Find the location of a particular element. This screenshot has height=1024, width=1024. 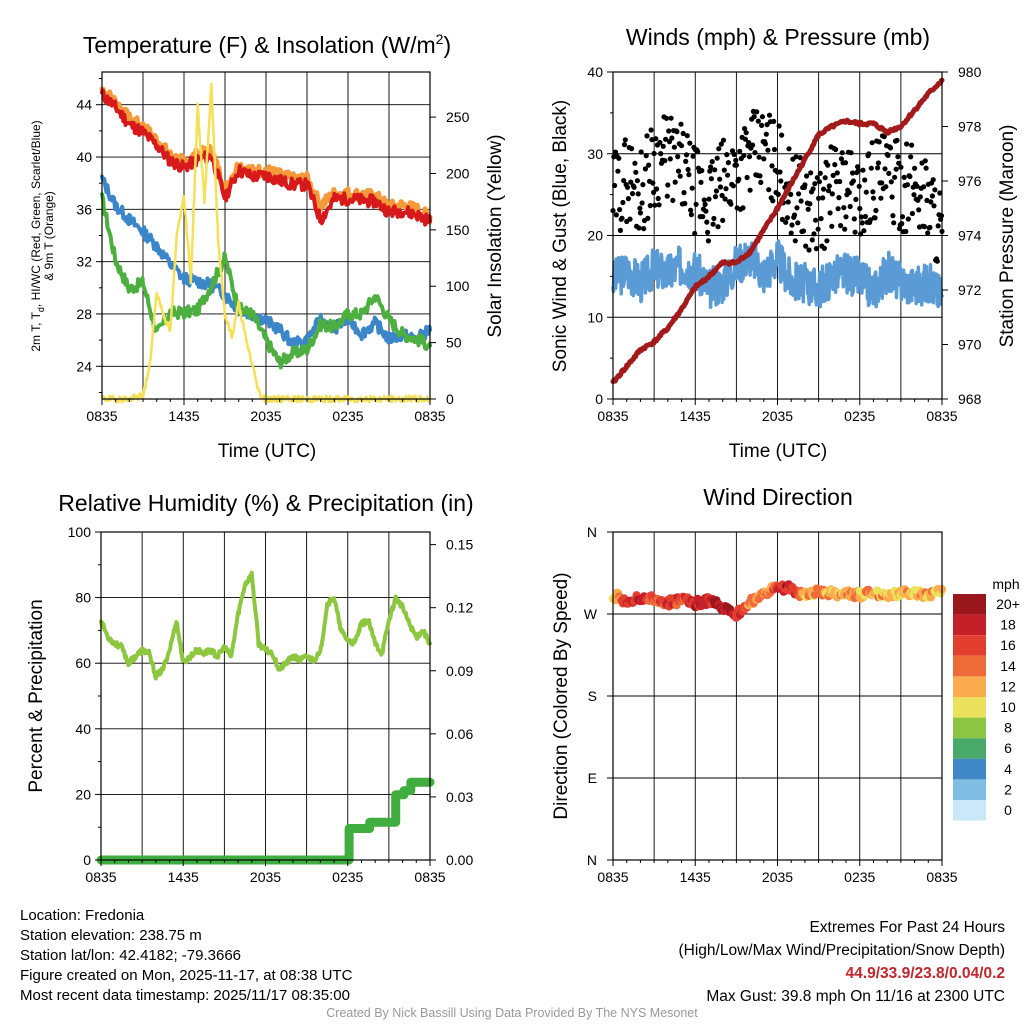

y-tick-label: 40 is located at coordinates (595, 72).